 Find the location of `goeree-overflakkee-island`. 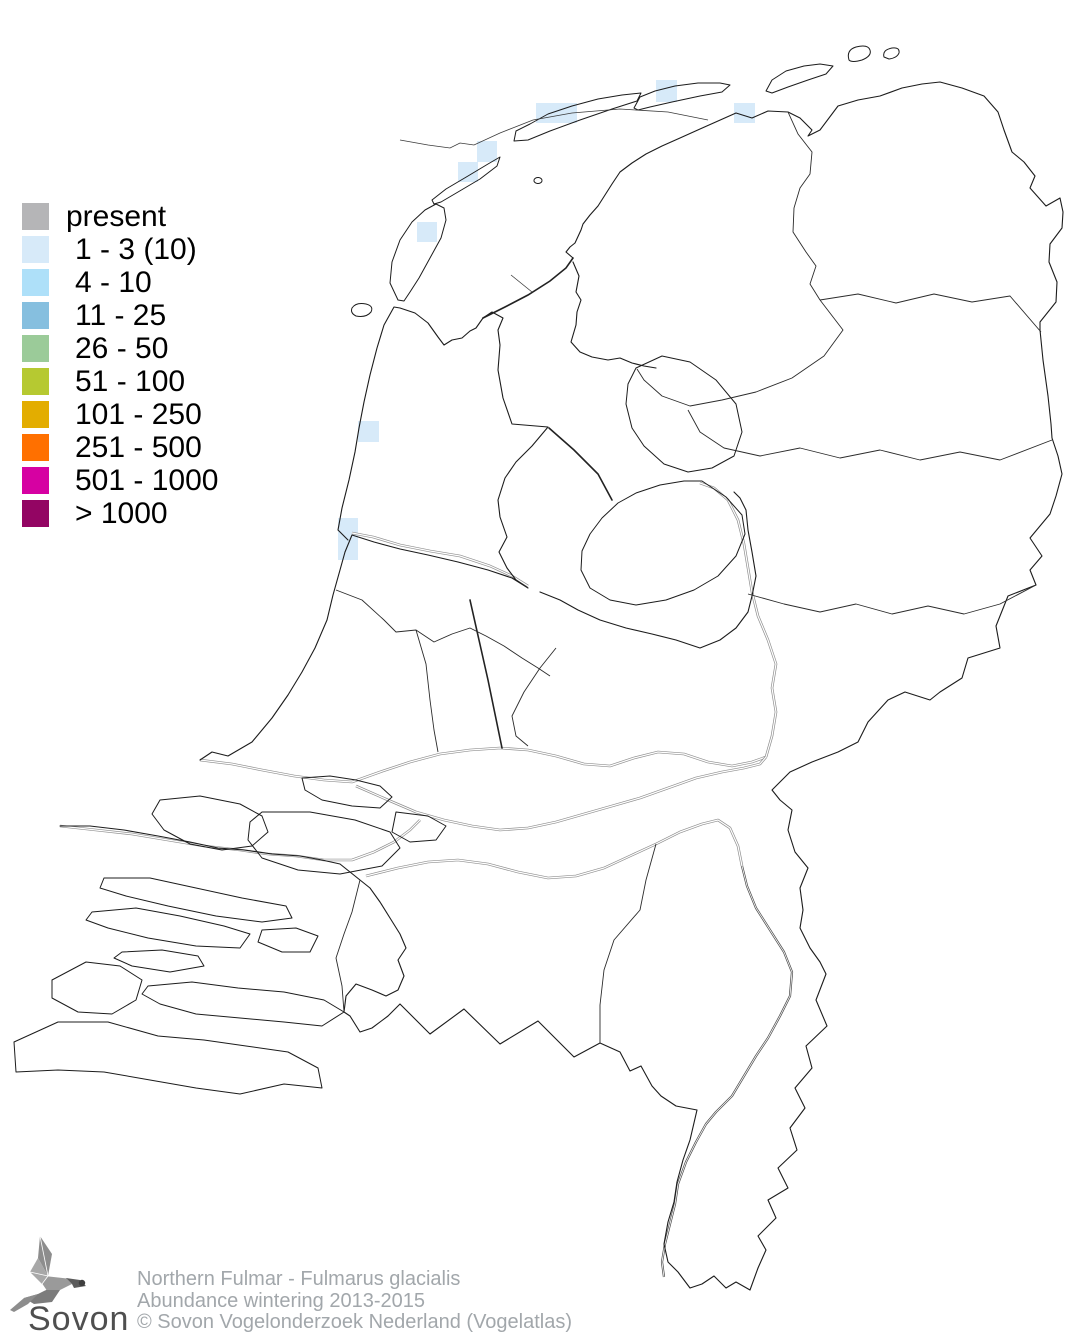

goeree-overflakkee-island is located at coordinates (196, 900).